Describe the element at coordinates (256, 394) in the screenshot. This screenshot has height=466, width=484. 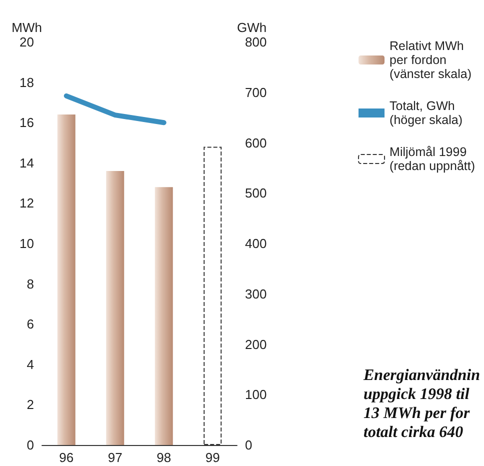
I see `y2-tick-label: 100` at that location.